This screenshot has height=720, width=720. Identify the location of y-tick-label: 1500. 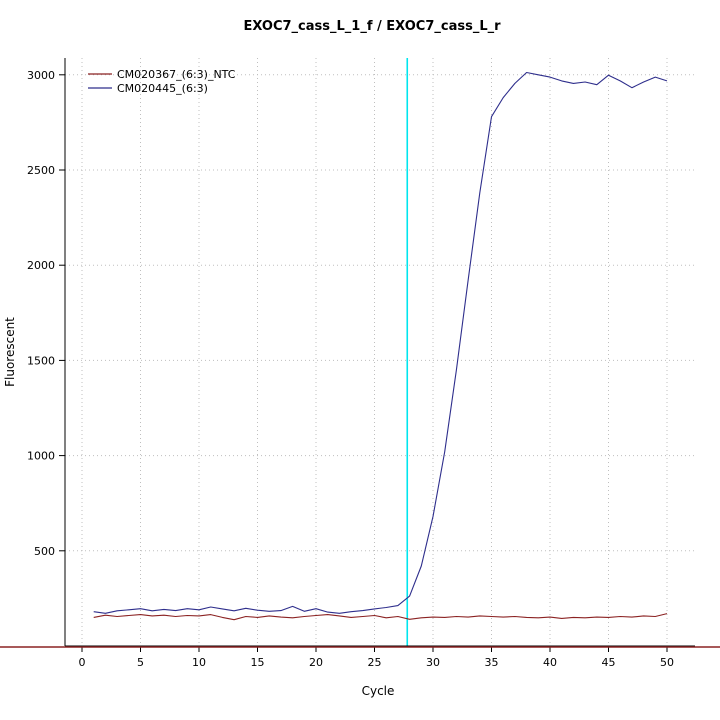
(41, 360).